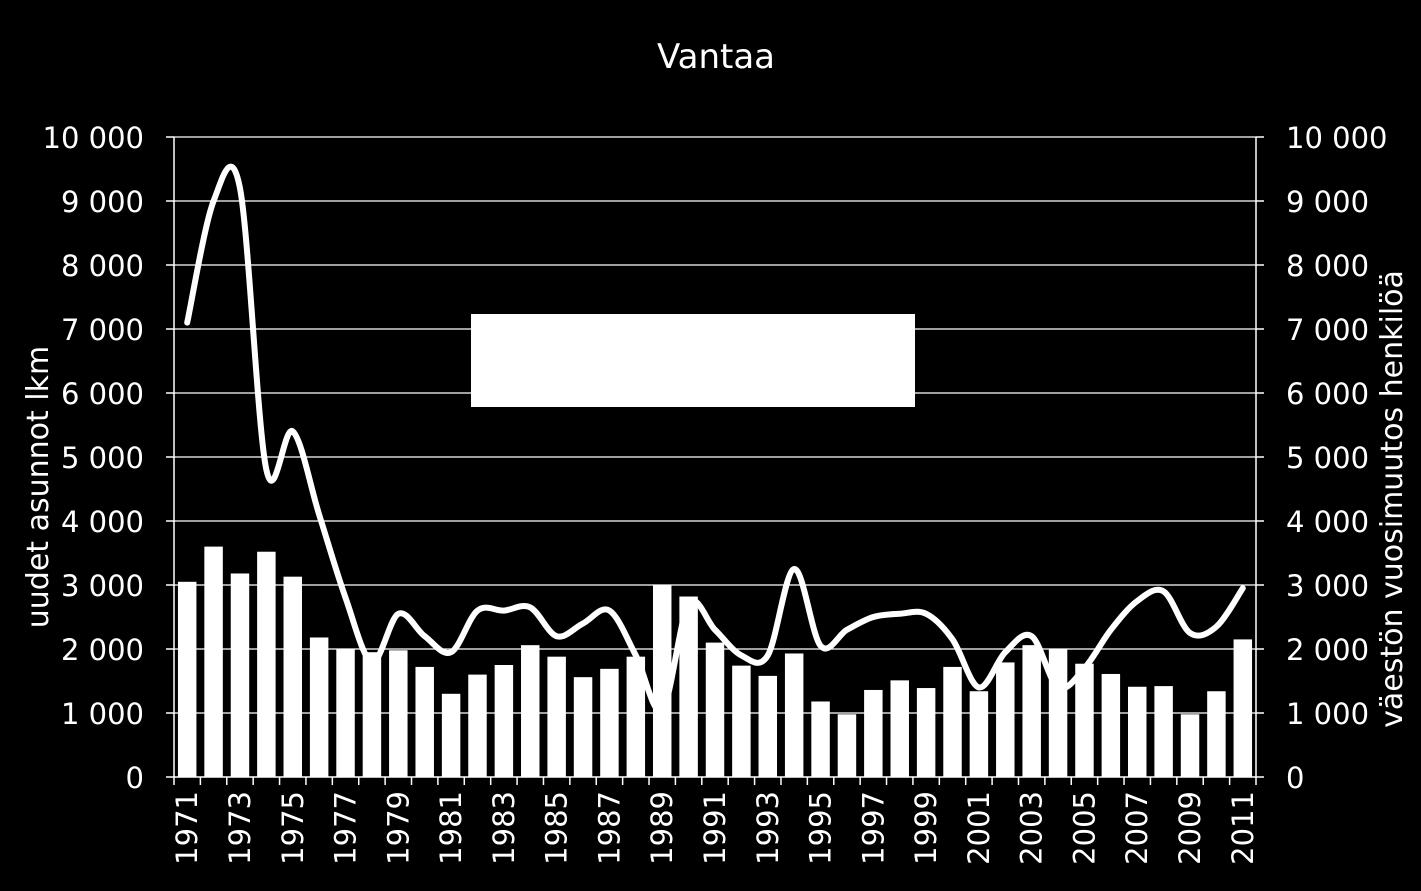 Image resolution: width=1421 pixels, height=891 pixels. I want to click on left-tick-label: 2 000, so click(102, 650).